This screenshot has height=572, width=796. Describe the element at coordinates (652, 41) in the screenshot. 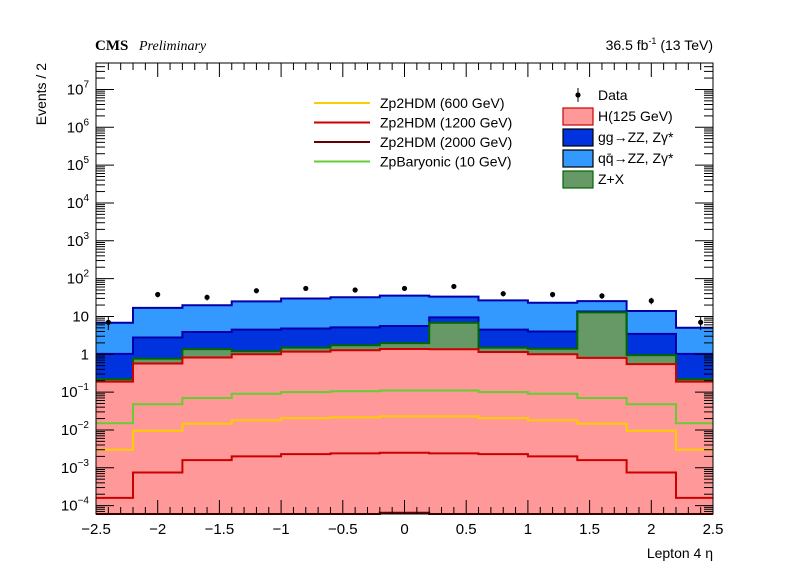

I see `lumi-exponent: -1` at that location.